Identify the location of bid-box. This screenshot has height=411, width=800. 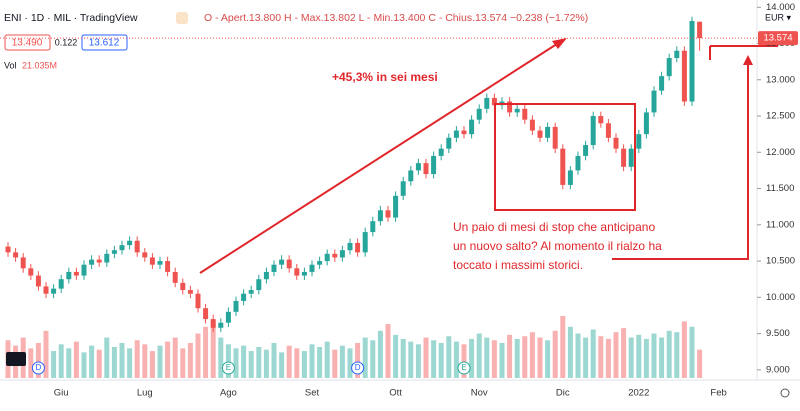
(27, 42).